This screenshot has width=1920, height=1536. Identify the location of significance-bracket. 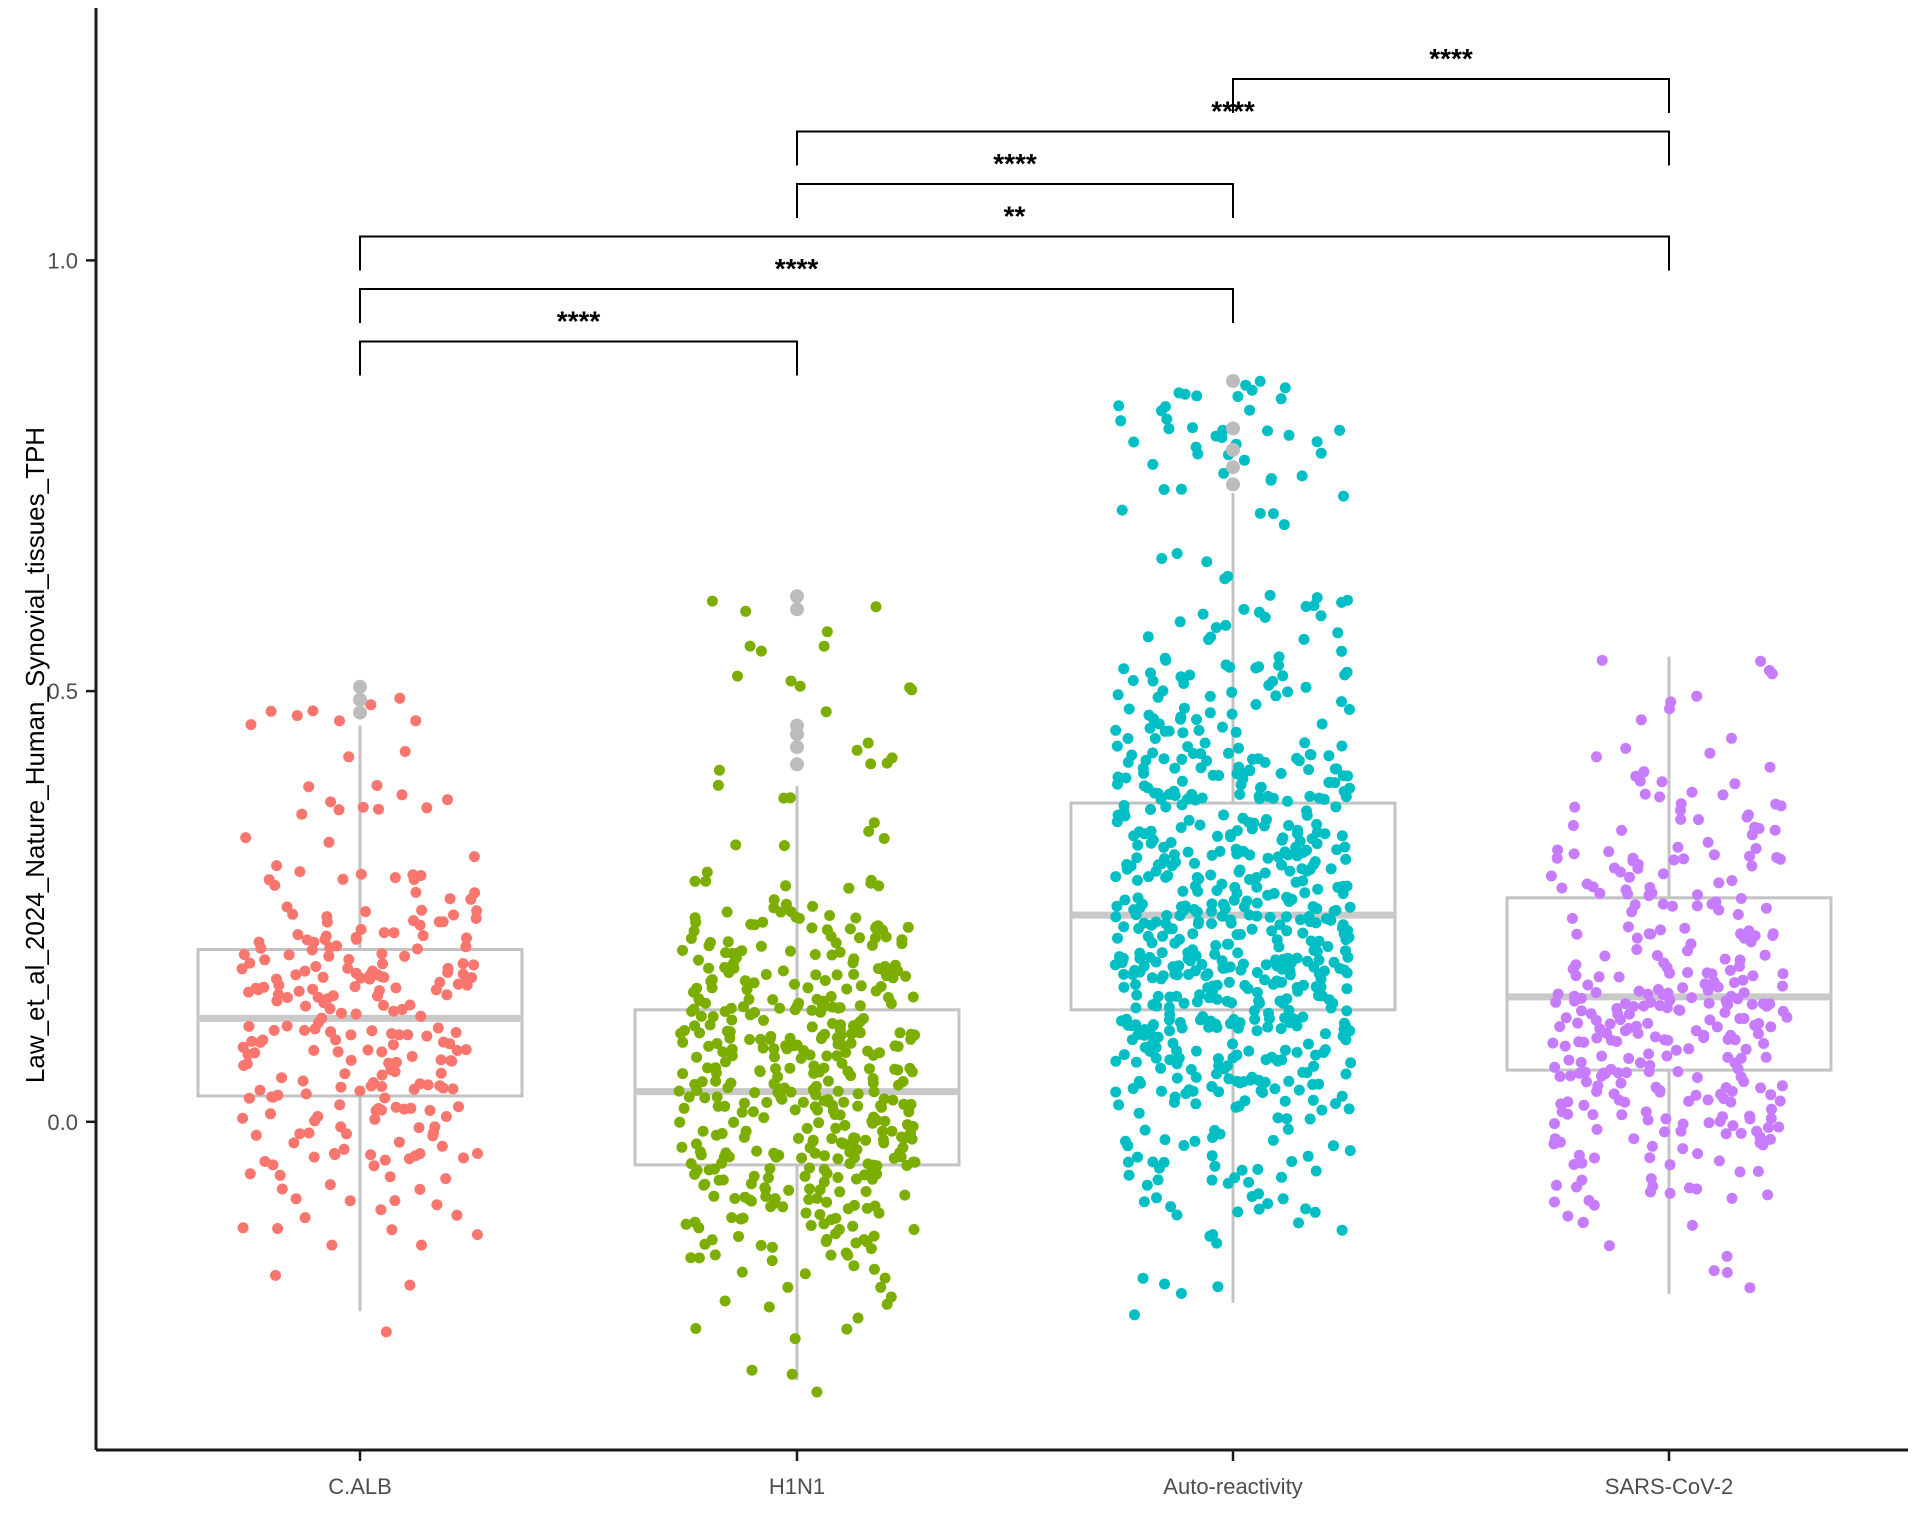
(1015, 200).